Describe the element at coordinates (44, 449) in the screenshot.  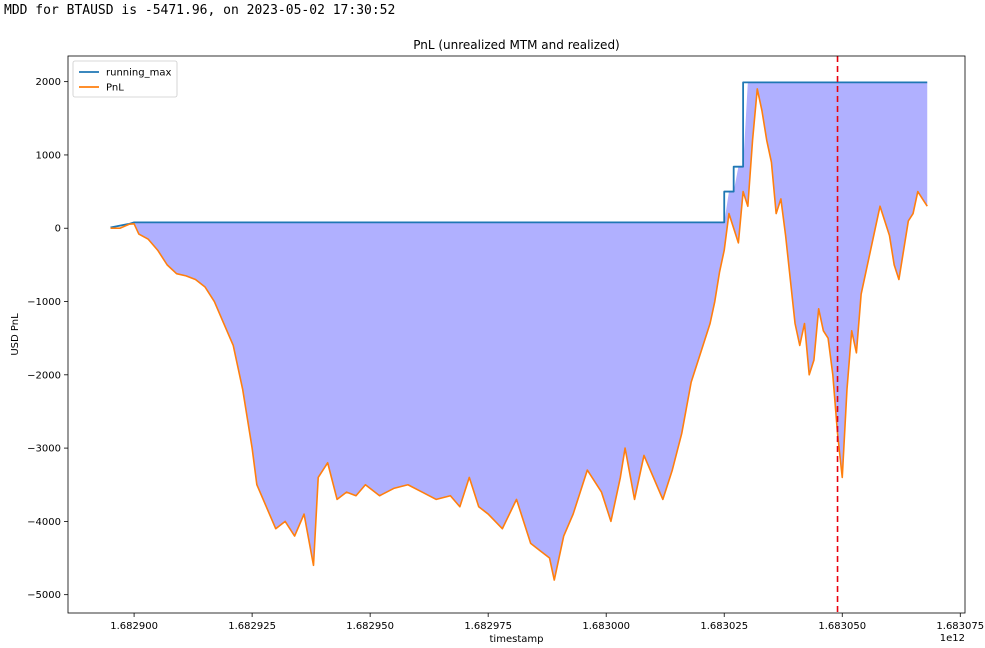
I see `y-tick-label: −3000` at that location.